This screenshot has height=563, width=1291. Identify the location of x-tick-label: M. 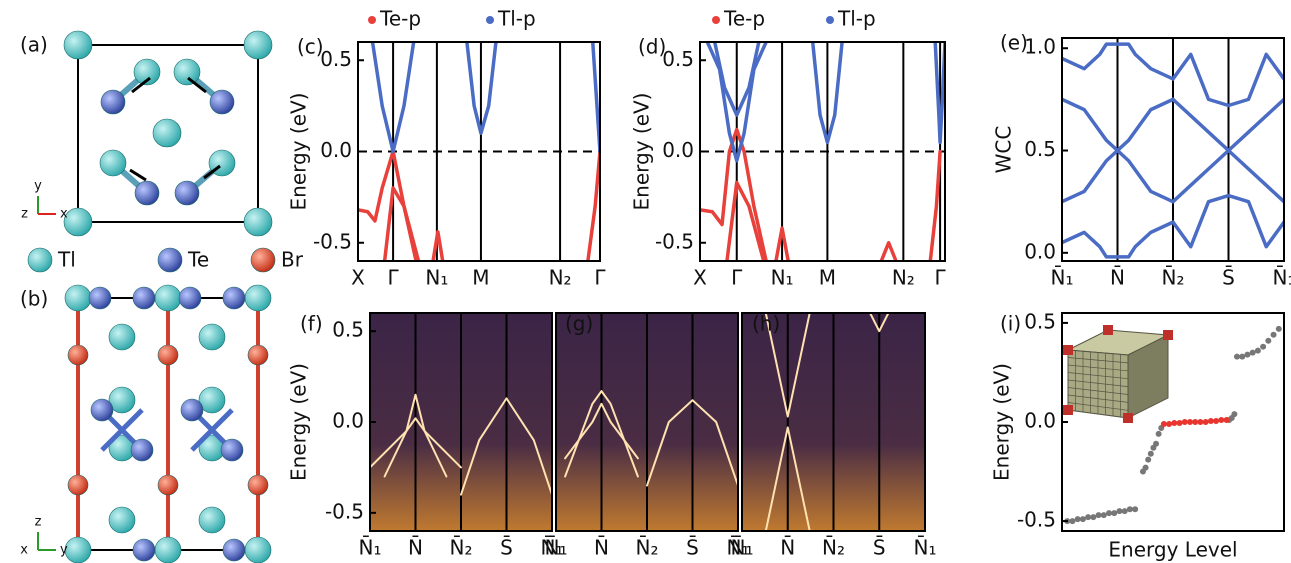
(827, 278).